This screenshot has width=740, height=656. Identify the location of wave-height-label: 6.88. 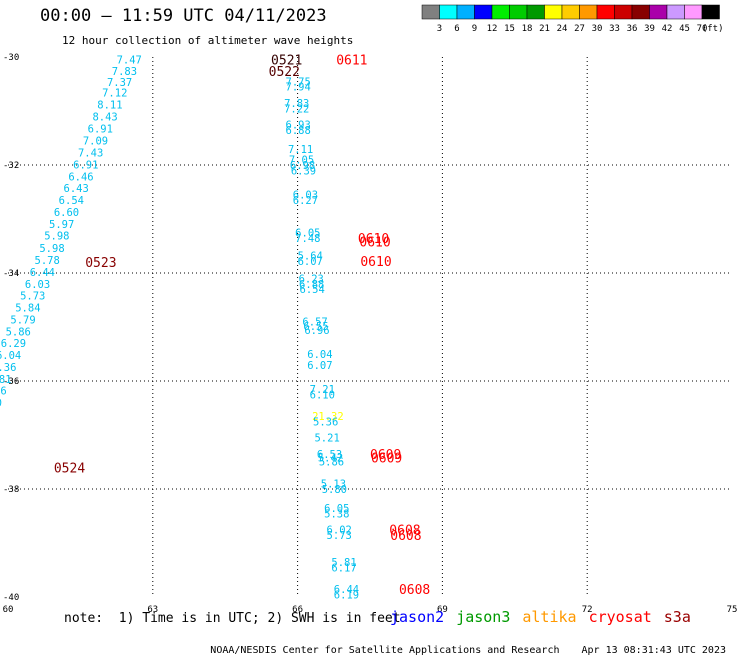
(311, 285).